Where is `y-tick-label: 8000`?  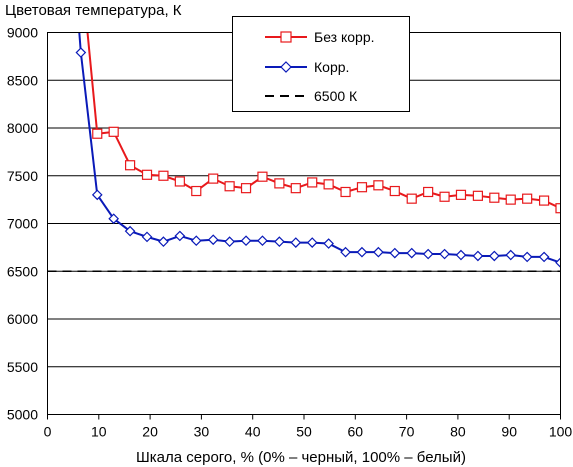 y-tick-label: 8000 is located at coordinates (22, 128).